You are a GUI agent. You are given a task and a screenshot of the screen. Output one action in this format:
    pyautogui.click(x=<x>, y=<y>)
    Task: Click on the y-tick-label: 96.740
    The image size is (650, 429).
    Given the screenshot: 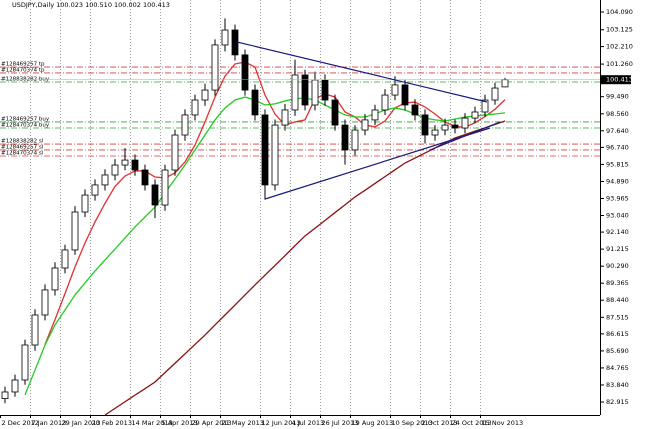 What is the action you would take?
    pyautogui.click(x=617, y=147)
    